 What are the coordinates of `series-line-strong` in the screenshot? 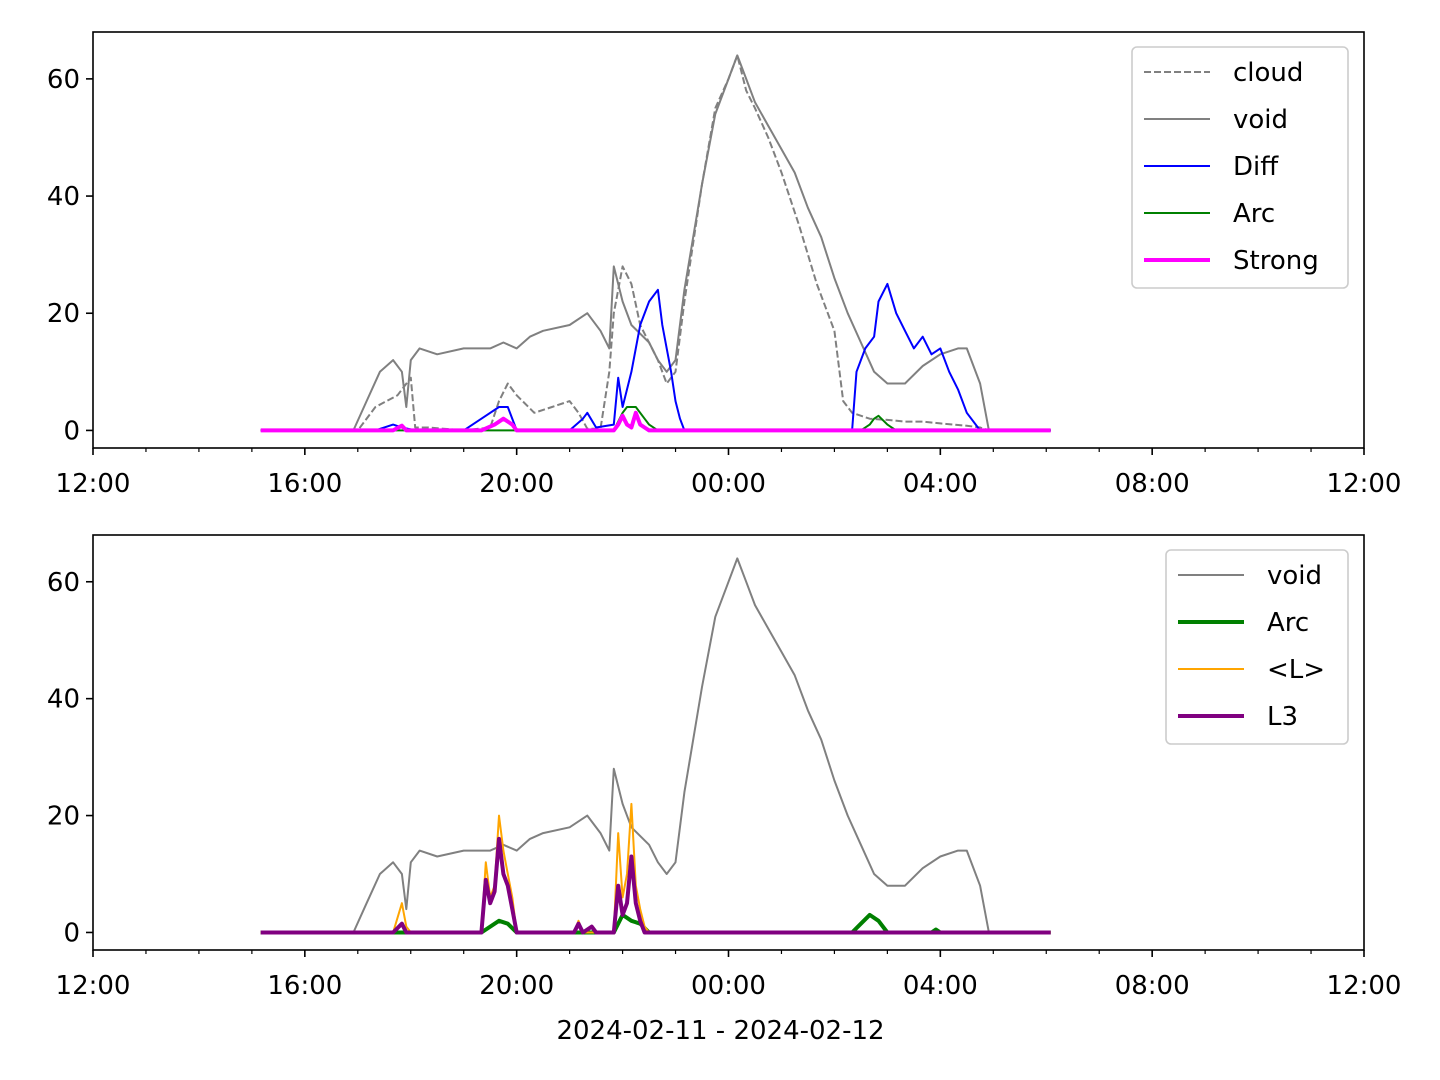 It's located at (655, 421).